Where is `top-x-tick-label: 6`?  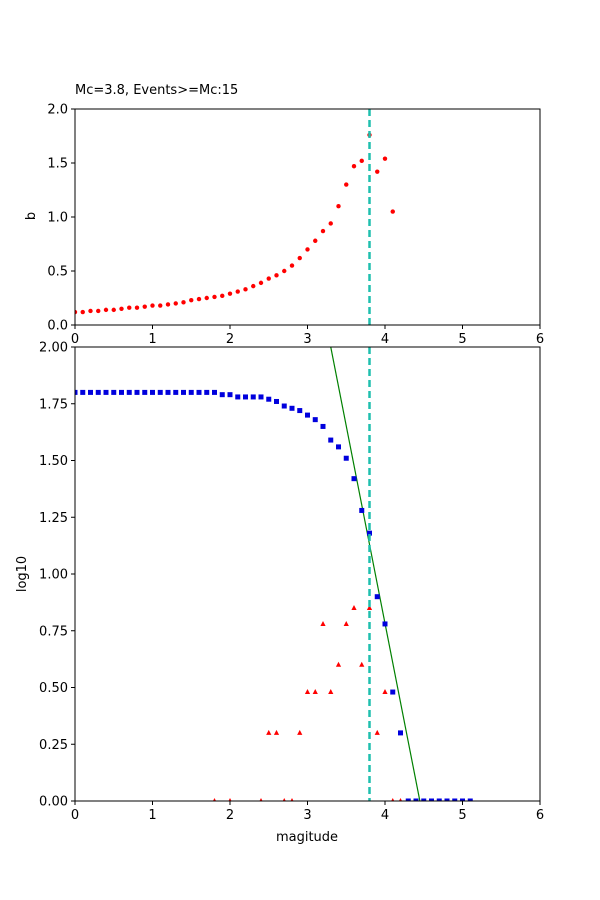
top-x-tick-label: 6 is located at coordinates (540, 339).